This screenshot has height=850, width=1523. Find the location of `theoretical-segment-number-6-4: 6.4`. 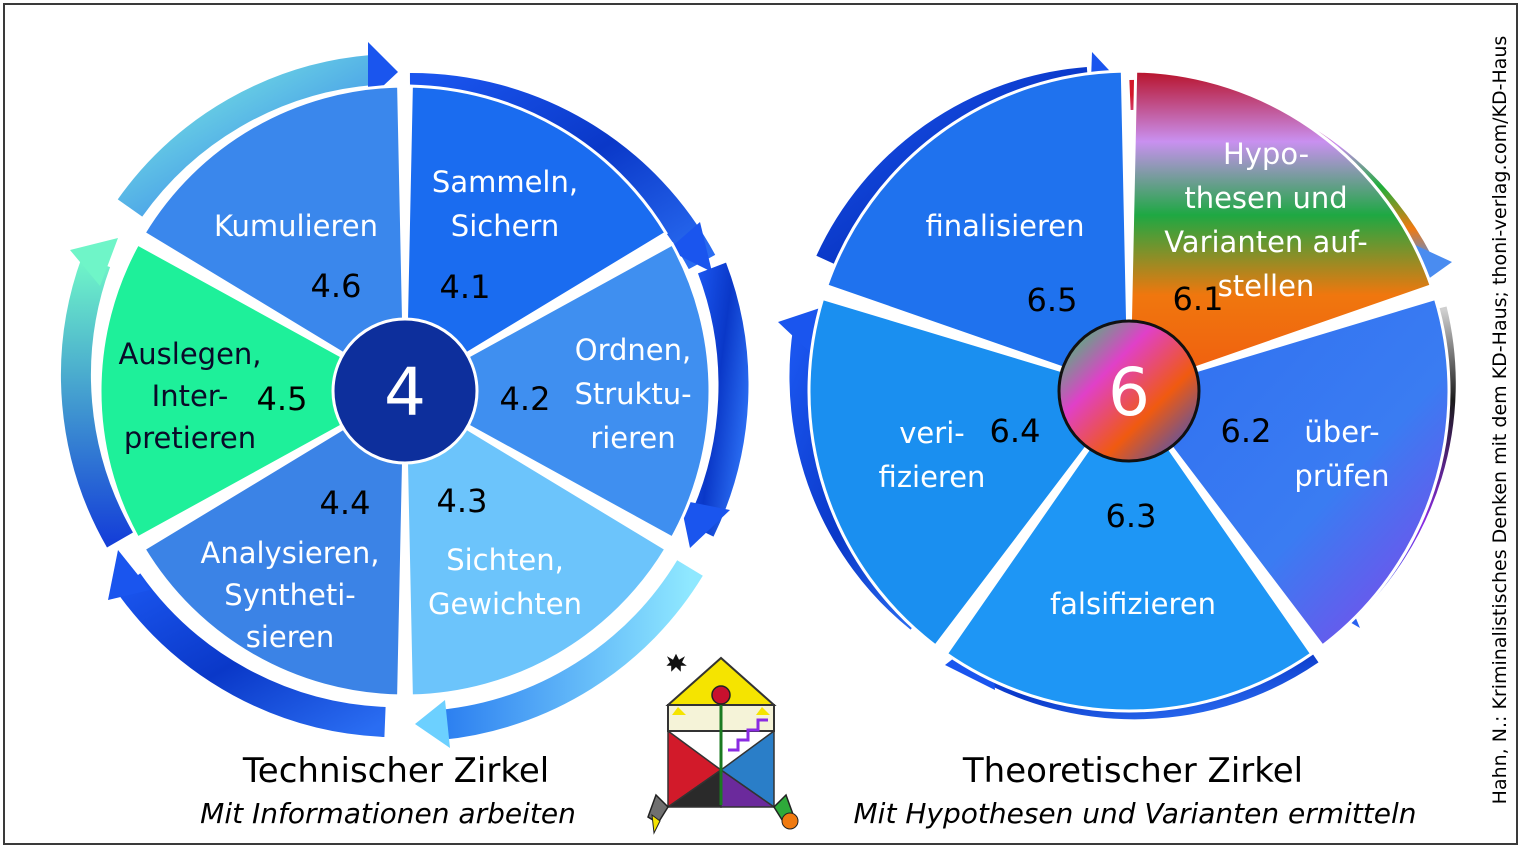

theoretical-segment-number-6-4: 6.4 is located at coordinates (1015, 431).